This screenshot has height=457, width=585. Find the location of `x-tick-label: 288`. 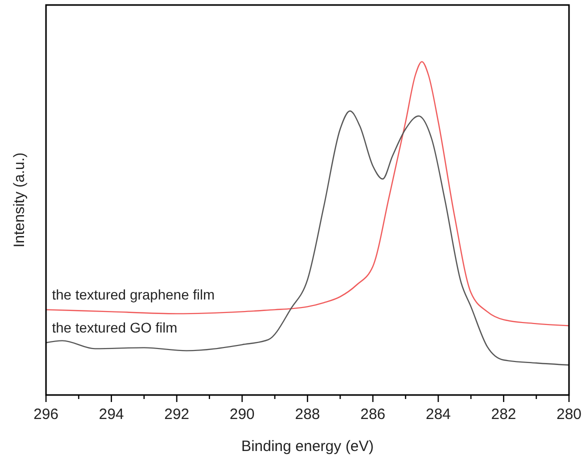

x-tick-label: 288 is located at coordinates (307, 414).